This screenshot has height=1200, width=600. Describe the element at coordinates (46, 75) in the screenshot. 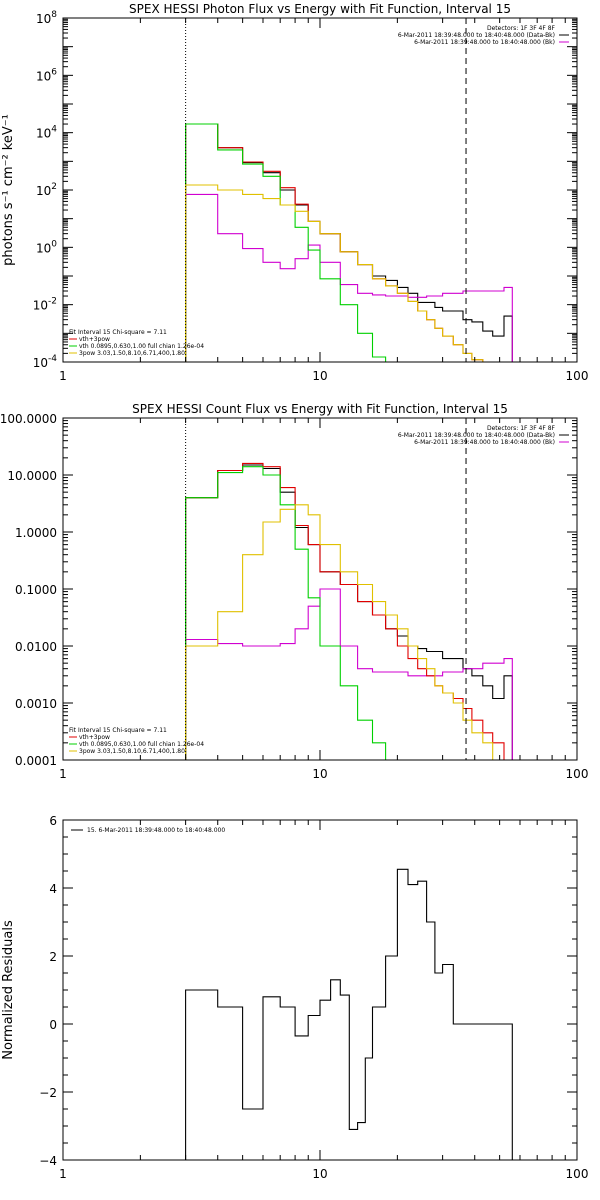

I see `y-tick-label: 10⁶` at that location.